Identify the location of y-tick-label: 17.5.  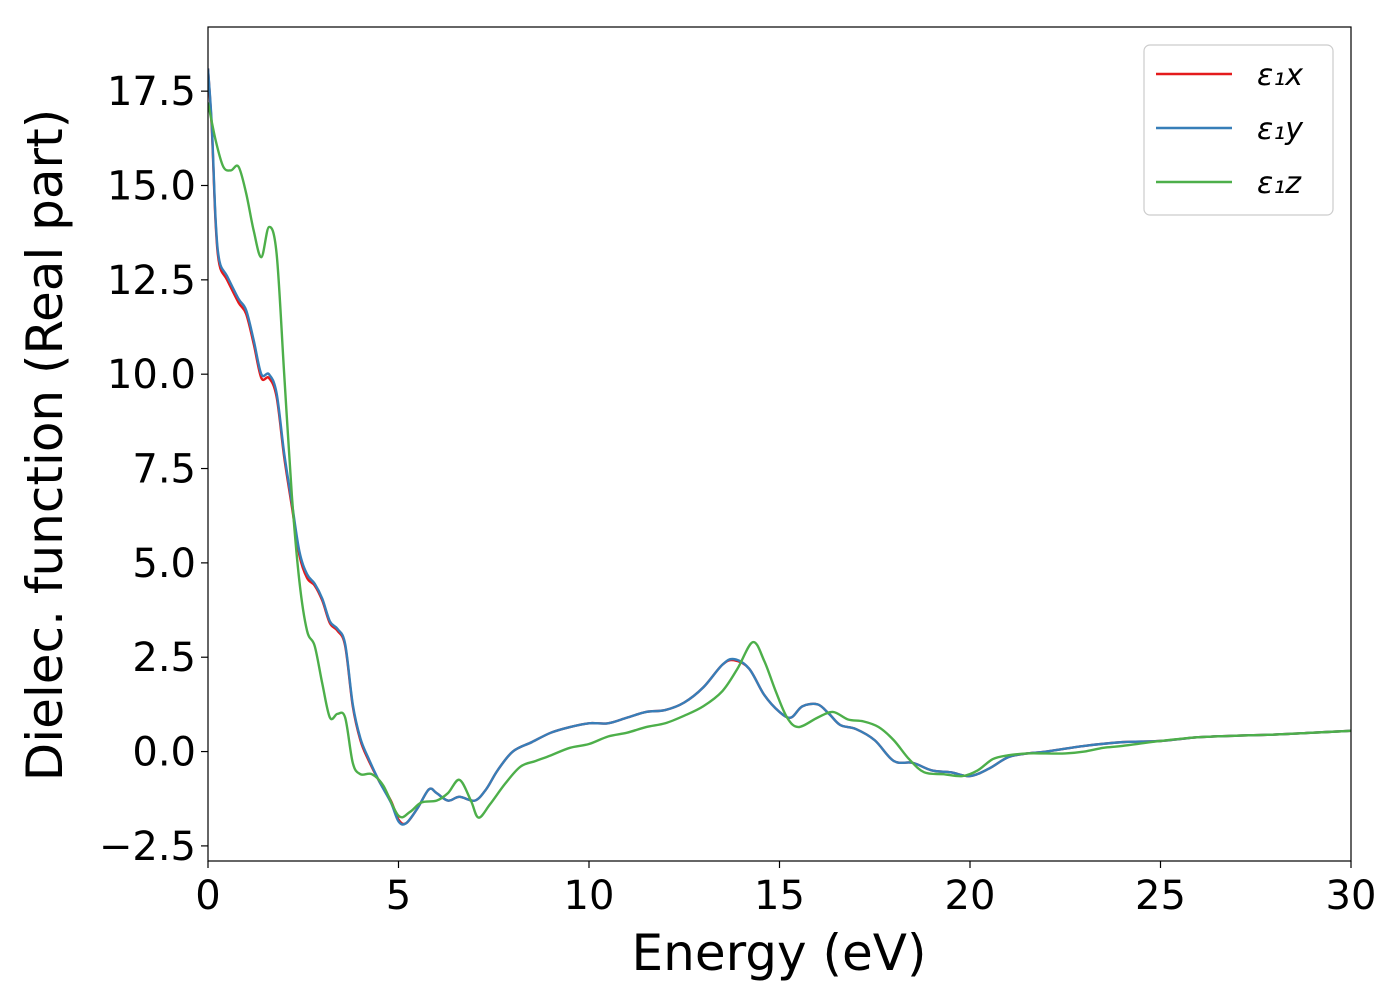
(151, 92).